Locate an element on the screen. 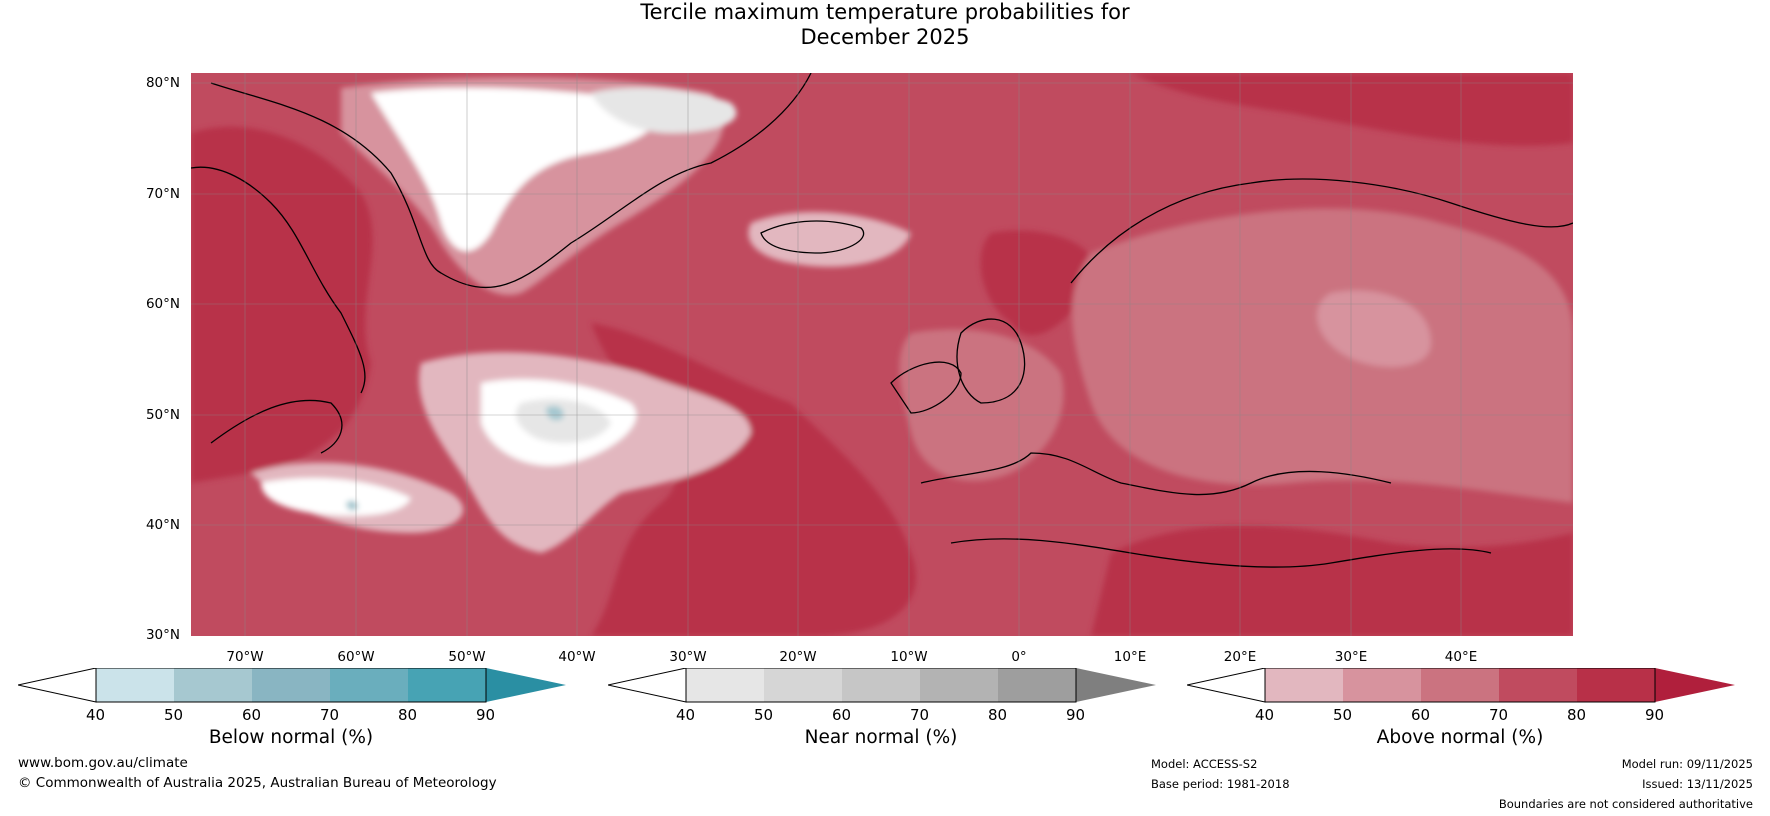  lon-label: 10°W is located at coordinates (909, 657).